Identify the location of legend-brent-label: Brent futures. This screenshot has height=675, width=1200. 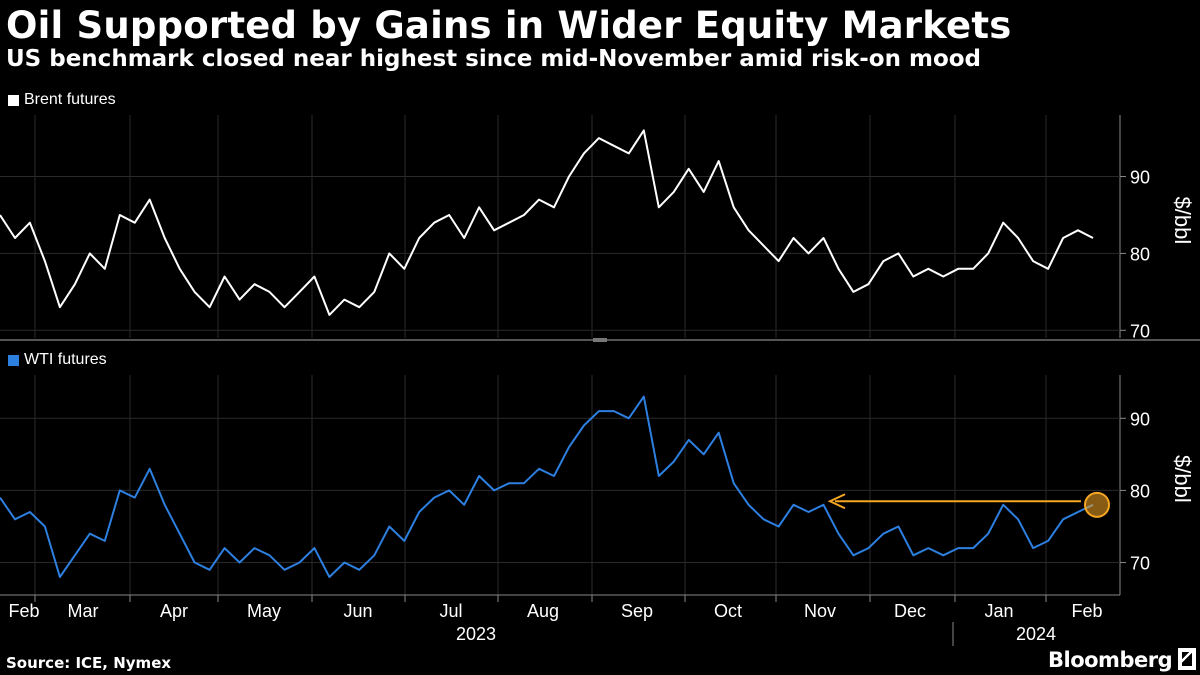
(70, 99).